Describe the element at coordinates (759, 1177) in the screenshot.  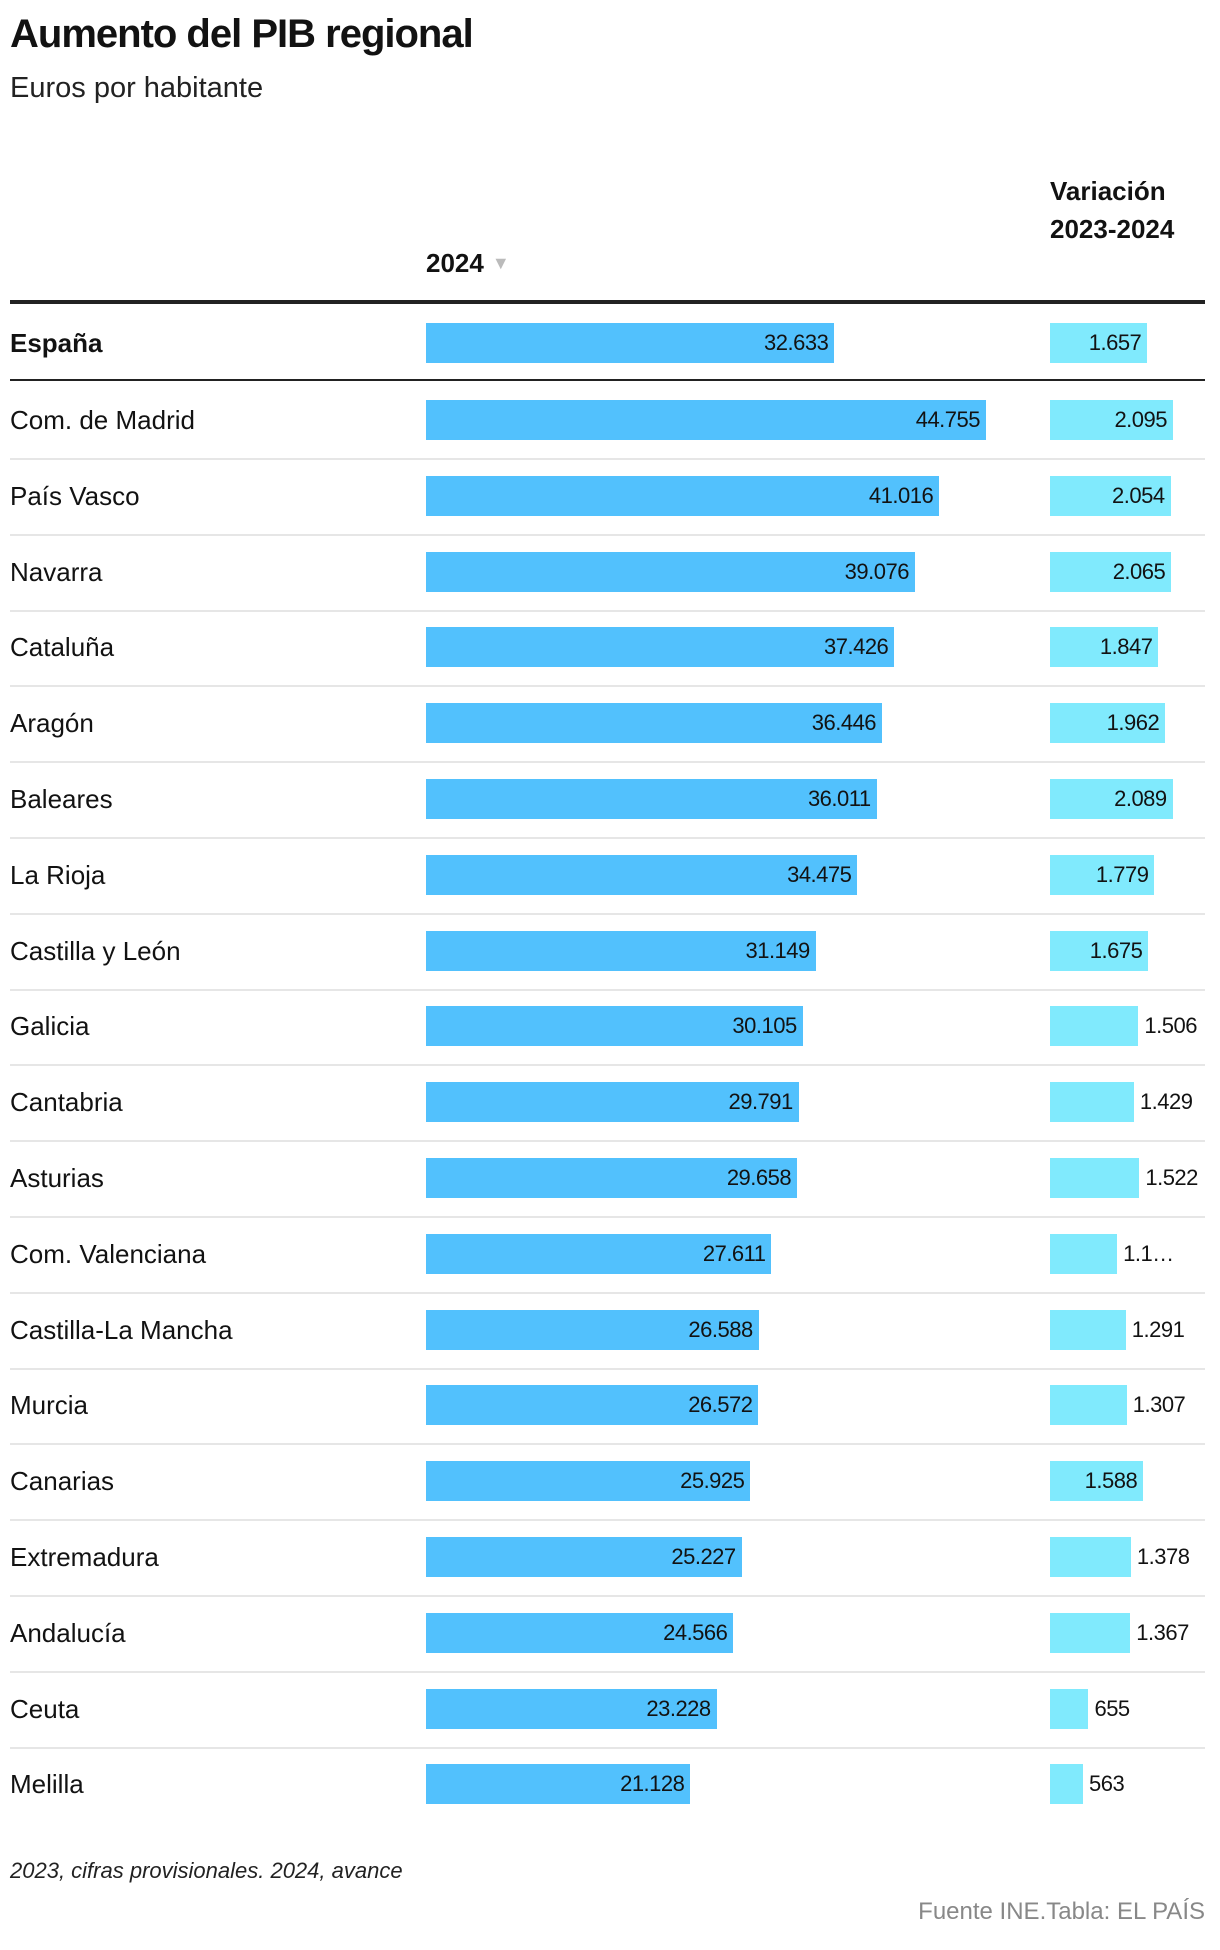
I see `value-label-2024: 29.658` at that location.